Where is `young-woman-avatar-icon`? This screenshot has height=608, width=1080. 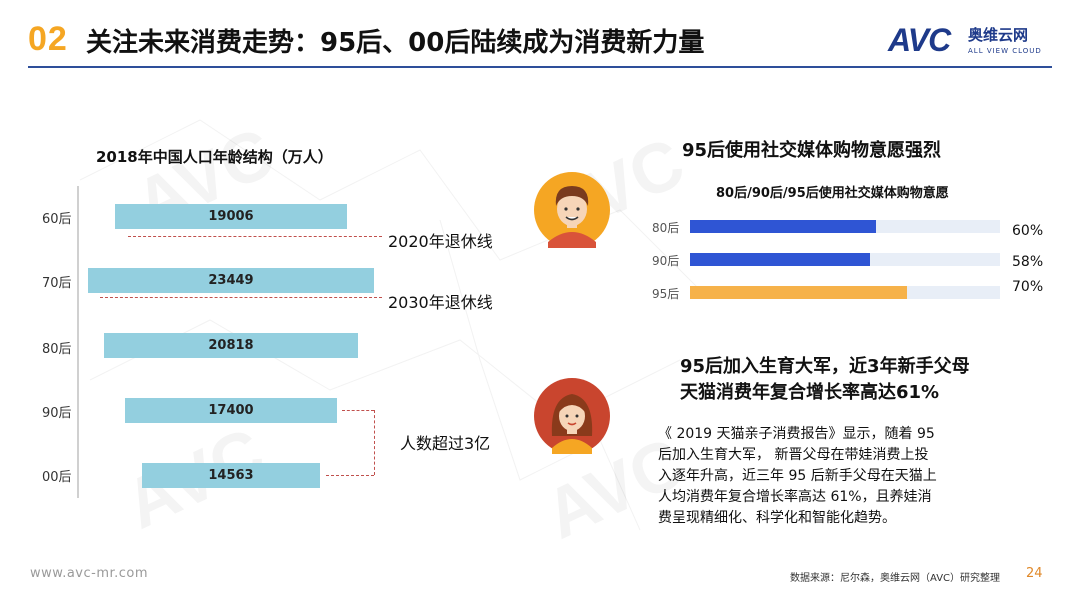
young-woman-avatar-icon is located at coordinates (572, 416).